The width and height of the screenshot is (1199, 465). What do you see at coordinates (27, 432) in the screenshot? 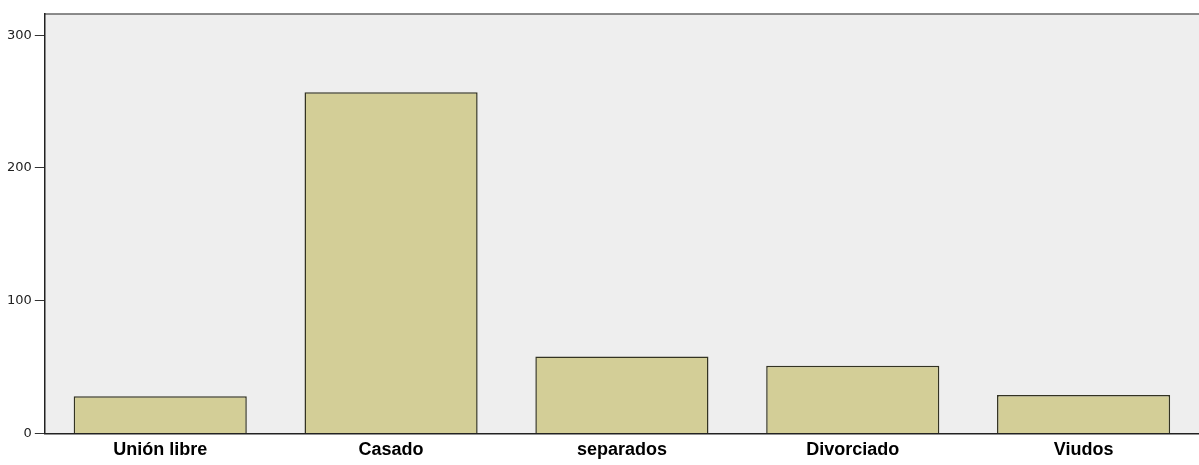
I see `y-tick-label: 0` at bounding box center [27, 432].